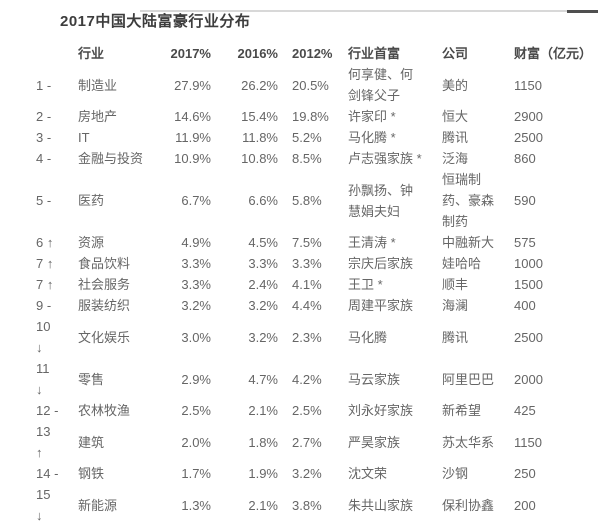 This screenshot has width=600, height=526. What do you see at coordinates (91, 53) in the screenshot?
I see `column-header-industry: 行业` at bounding box center [91, 53].